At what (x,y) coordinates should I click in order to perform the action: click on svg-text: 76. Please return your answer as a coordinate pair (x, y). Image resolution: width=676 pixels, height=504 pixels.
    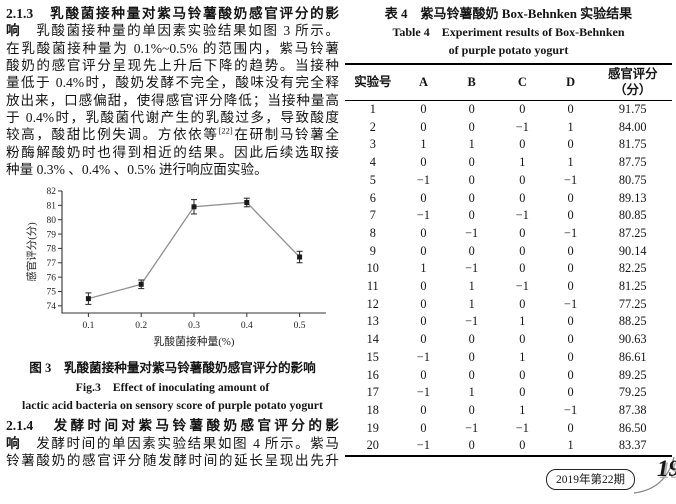
    Looking at the image, I should click on (52, 279).